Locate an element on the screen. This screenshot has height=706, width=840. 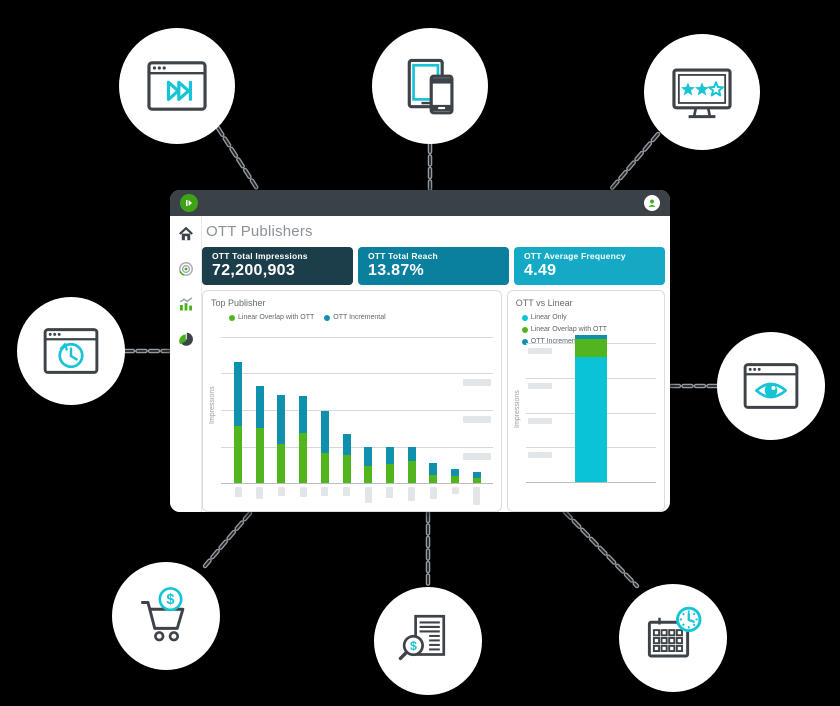
bar-trend-icon is located at coordinates (186, 304).